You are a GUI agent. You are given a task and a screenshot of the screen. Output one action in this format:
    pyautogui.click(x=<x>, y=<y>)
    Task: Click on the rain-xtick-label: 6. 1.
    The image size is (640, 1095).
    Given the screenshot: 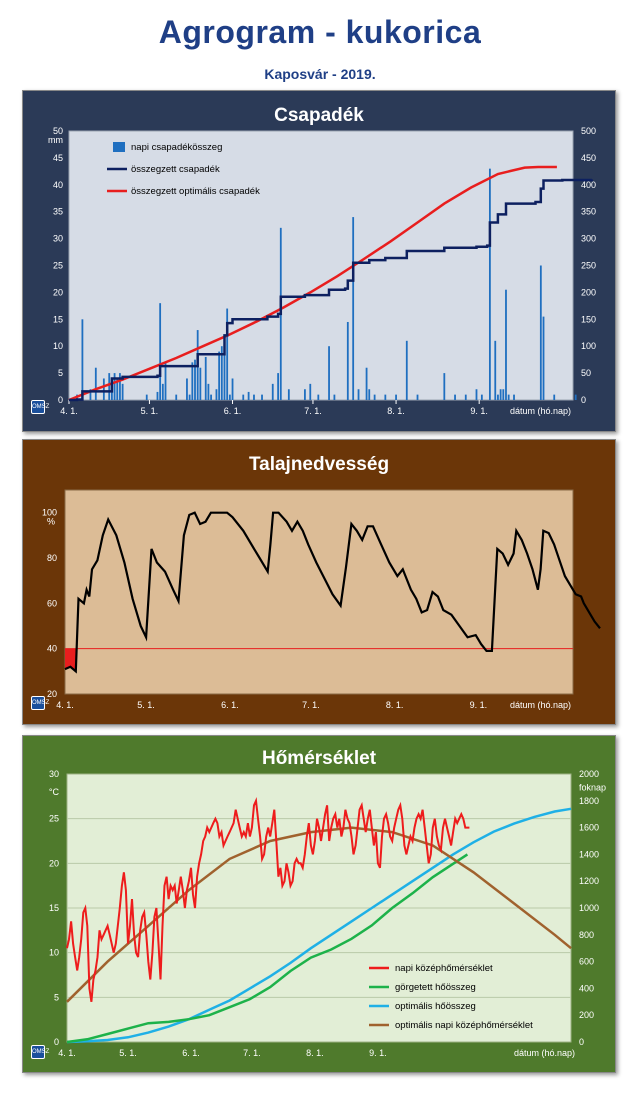 What is the action you would take?
    pyautogui.click(x=233, y=411)
    